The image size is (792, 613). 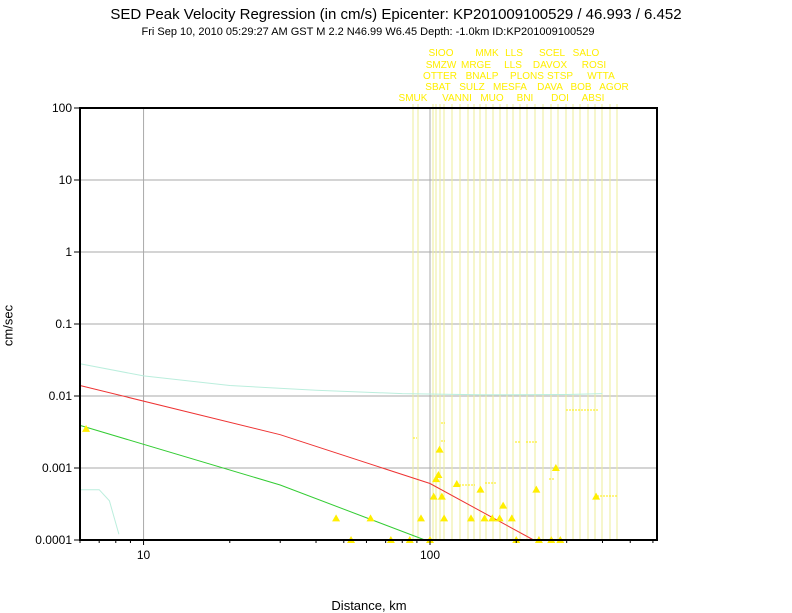 I want to click on y-tick-label: 0.1, so click(x=63, y=324).